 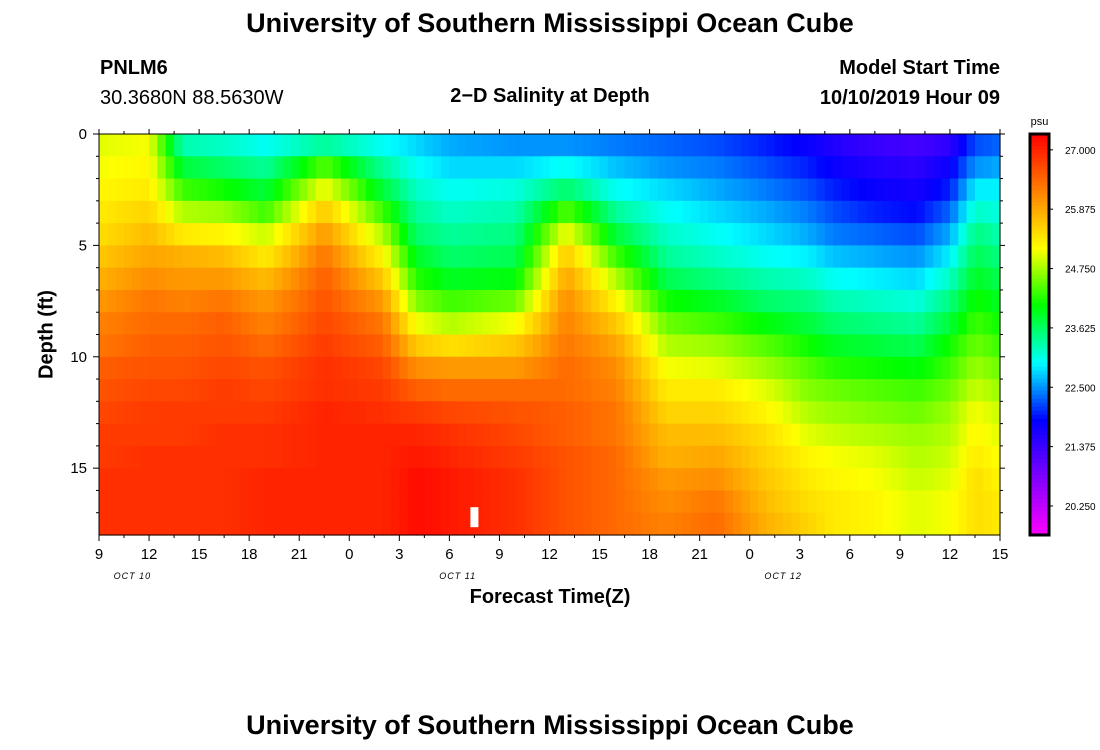 What do you see at coordinates (192, 98) in the screenshot?
I see `station-coords: 30.3680N 88.5630W` at bounding box center [192, 98].